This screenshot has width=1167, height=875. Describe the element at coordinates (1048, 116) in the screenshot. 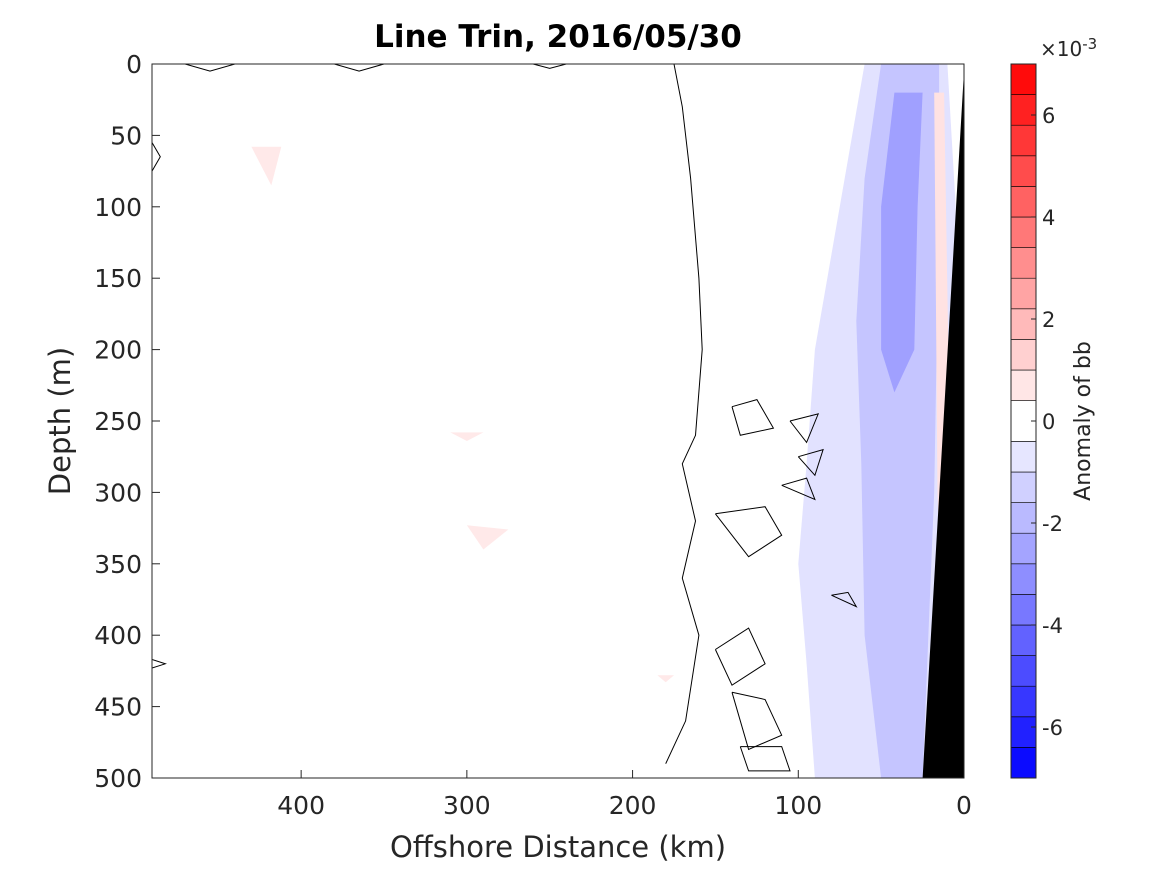

I see `colorbar-tick-label: 6` at that location.